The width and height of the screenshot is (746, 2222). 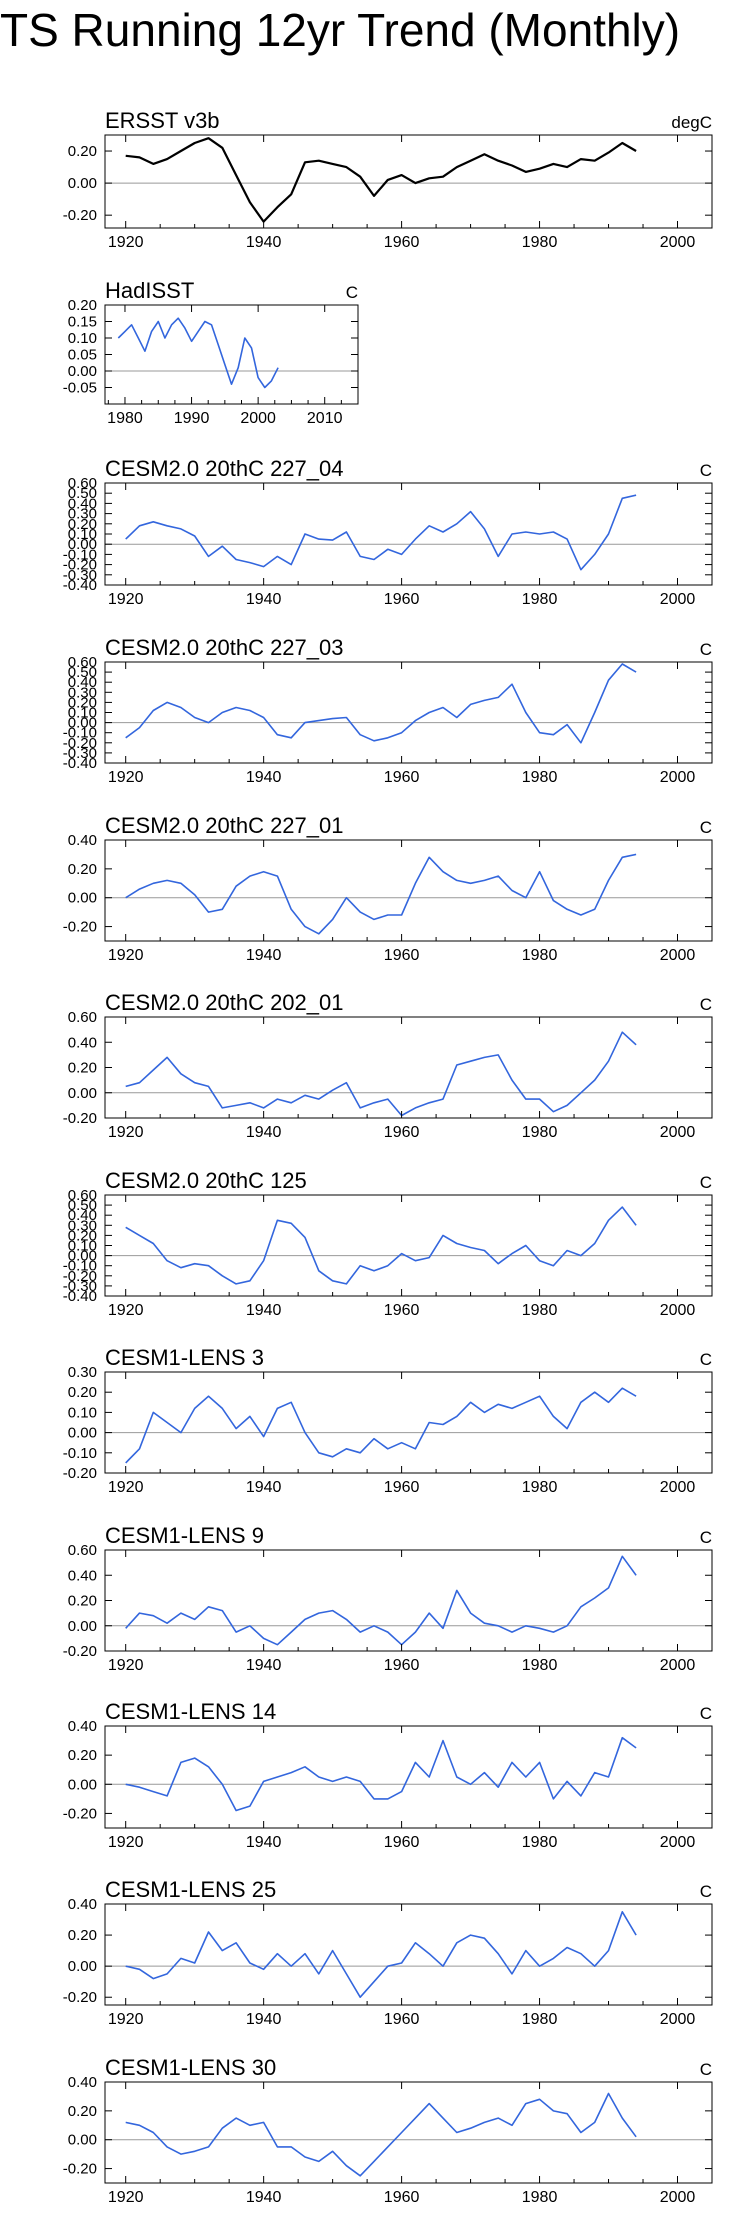 What do you see at coordinates (82, 692) in the screenshot?
I see `y-tick-label: 0.30` at bounding box center [82, 692].